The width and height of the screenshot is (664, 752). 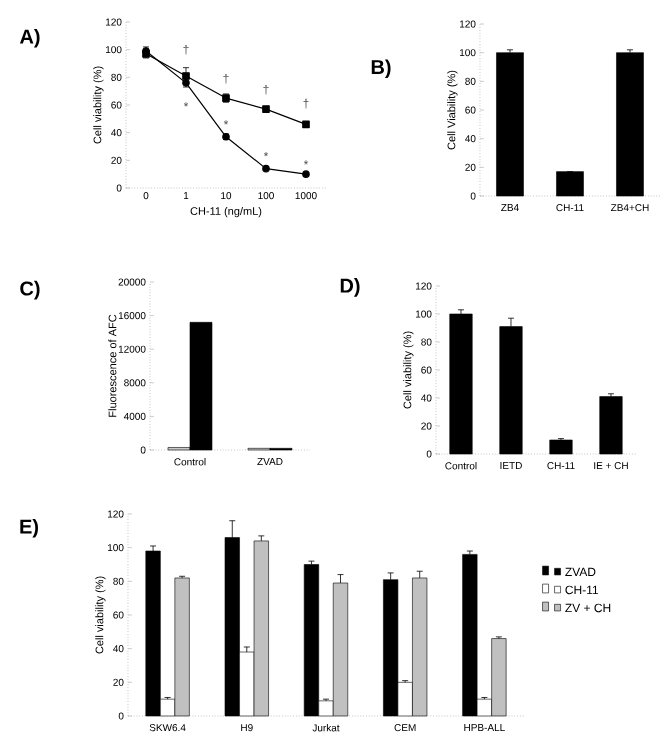 What do you see at coordinates (29, 528) in the screenshot?
I see `chart-title: E)` at bounding box center [29, 528].